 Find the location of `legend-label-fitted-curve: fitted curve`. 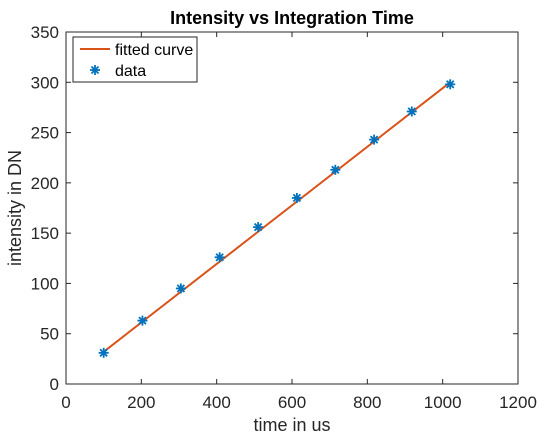

legend-label-fitted-curve: fitted curve is located at coordinates (154, 50).